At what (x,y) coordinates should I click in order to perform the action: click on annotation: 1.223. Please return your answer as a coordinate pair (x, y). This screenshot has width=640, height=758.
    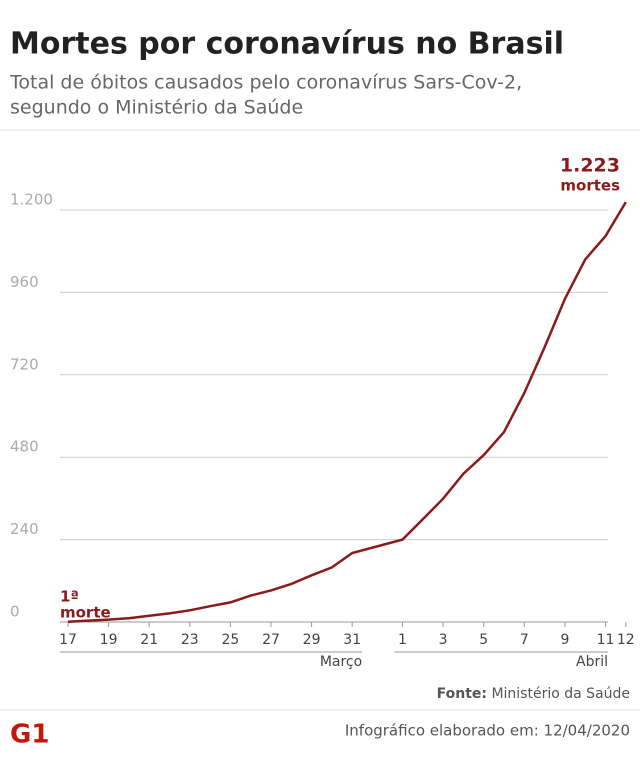
    Looking at the image, I should click on (590, 166).